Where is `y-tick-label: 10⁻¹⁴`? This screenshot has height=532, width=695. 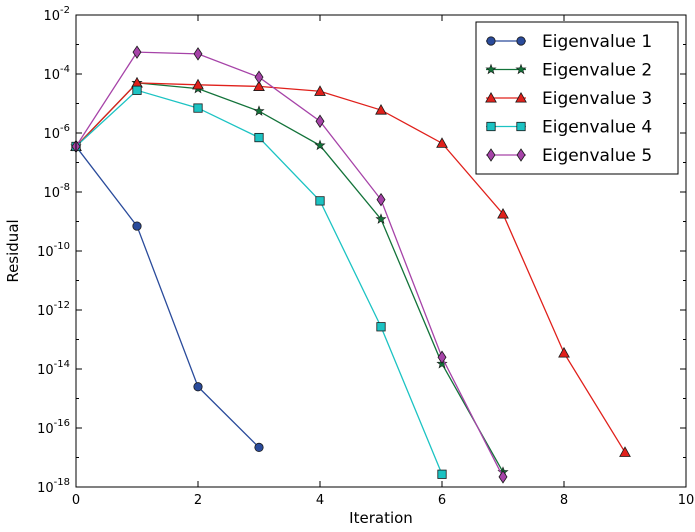
y-tick-label: 10⁻¹⁴ is located at coordinates (53, 368).